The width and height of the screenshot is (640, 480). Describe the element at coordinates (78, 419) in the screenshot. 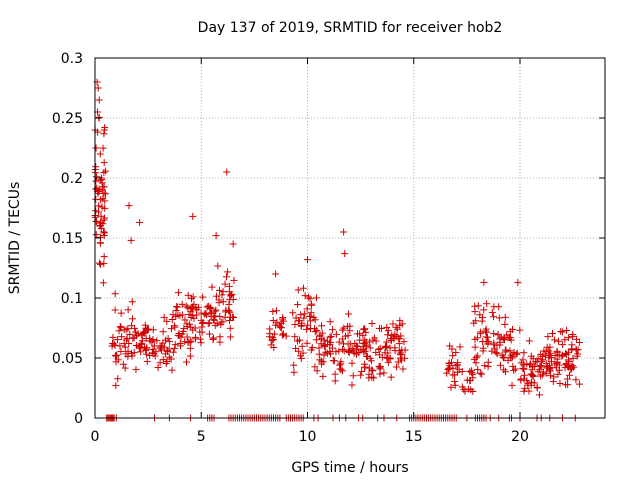

I see `y-tick-label: 0` at that location.